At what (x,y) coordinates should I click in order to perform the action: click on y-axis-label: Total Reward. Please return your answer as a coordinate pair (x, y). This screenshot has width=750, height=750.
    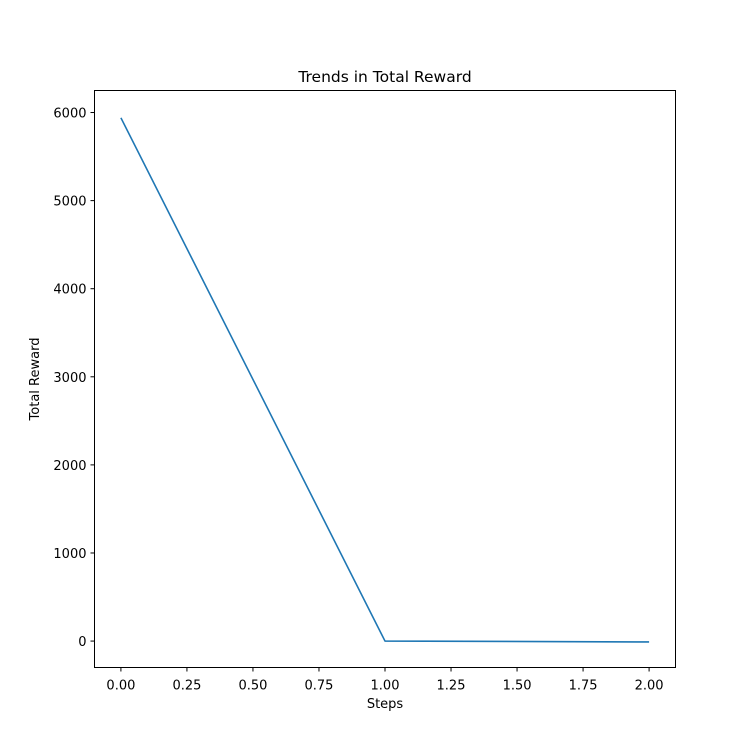
    Looking at the image, I should click on (35, 380).